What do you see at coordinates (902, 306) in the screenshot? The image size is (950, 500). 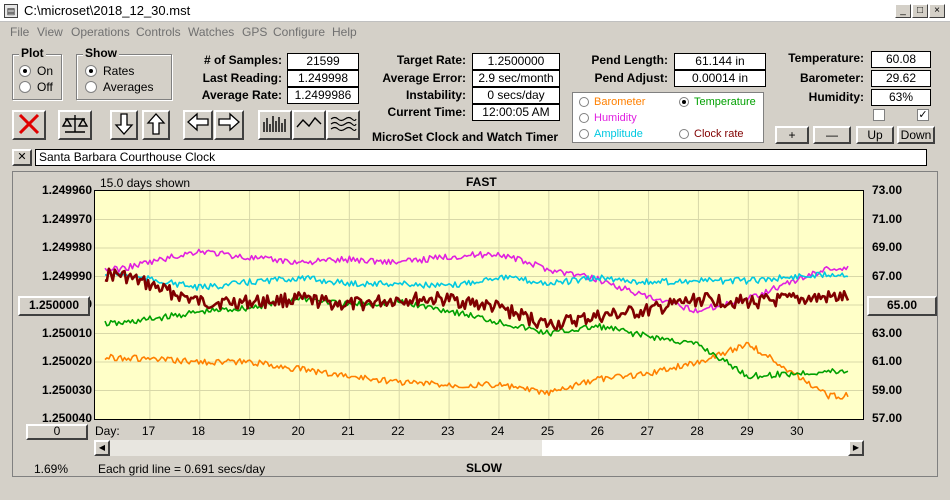 I see `center-env-button: 65.00` at bounding box center [902, 306].